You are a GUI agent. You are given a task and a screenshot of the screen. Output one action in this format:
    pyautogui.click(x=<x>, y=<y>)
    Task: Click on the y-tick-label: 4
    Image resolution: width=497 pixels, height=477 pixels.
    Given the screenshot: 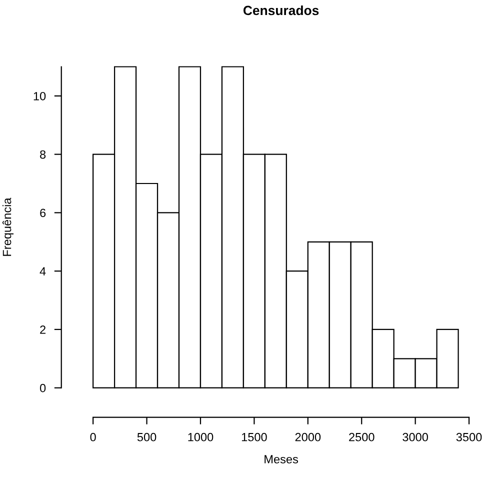 What is the action you would take?
    pyautogui.click(x=43, y=271)
    